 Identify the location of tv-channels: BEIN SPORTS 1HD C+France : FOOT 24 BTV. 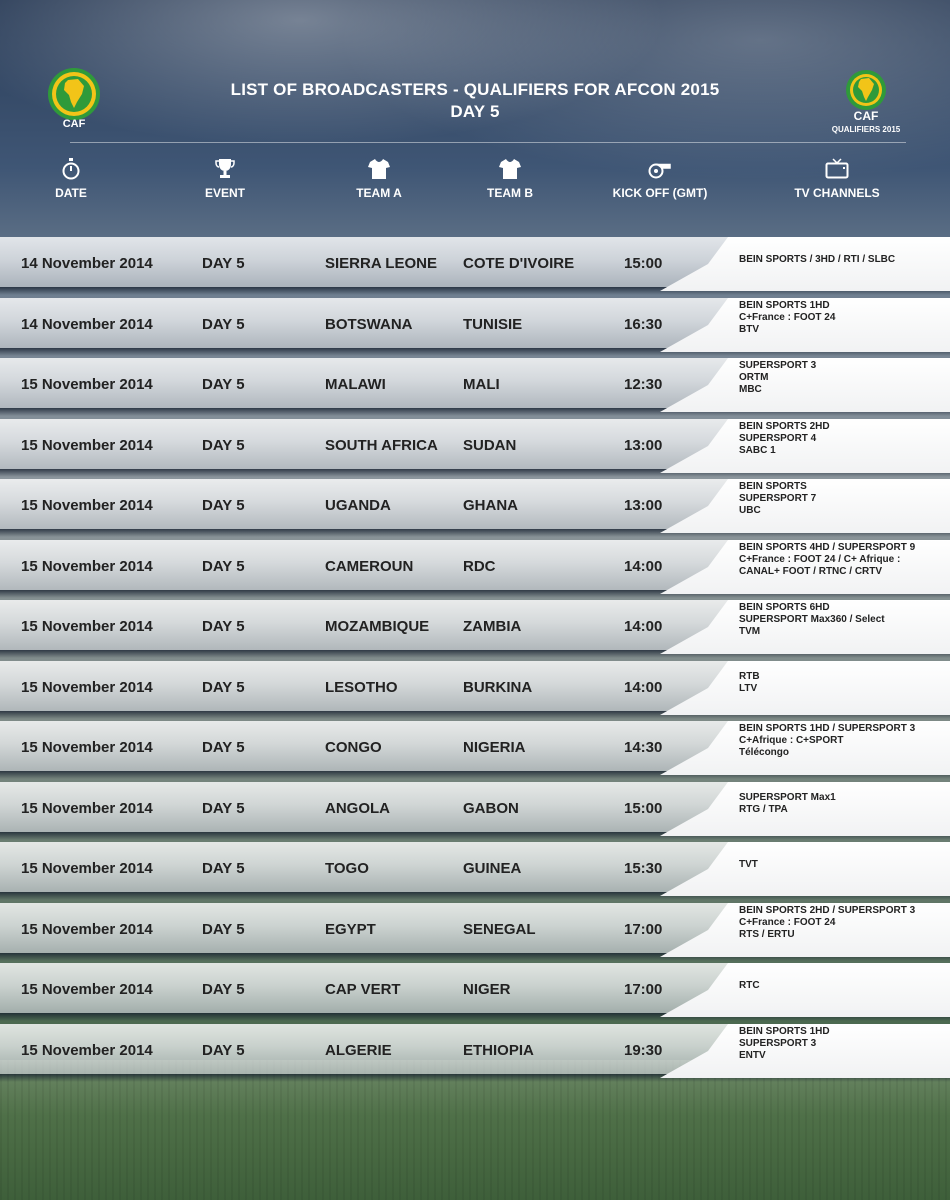
(787, 318).